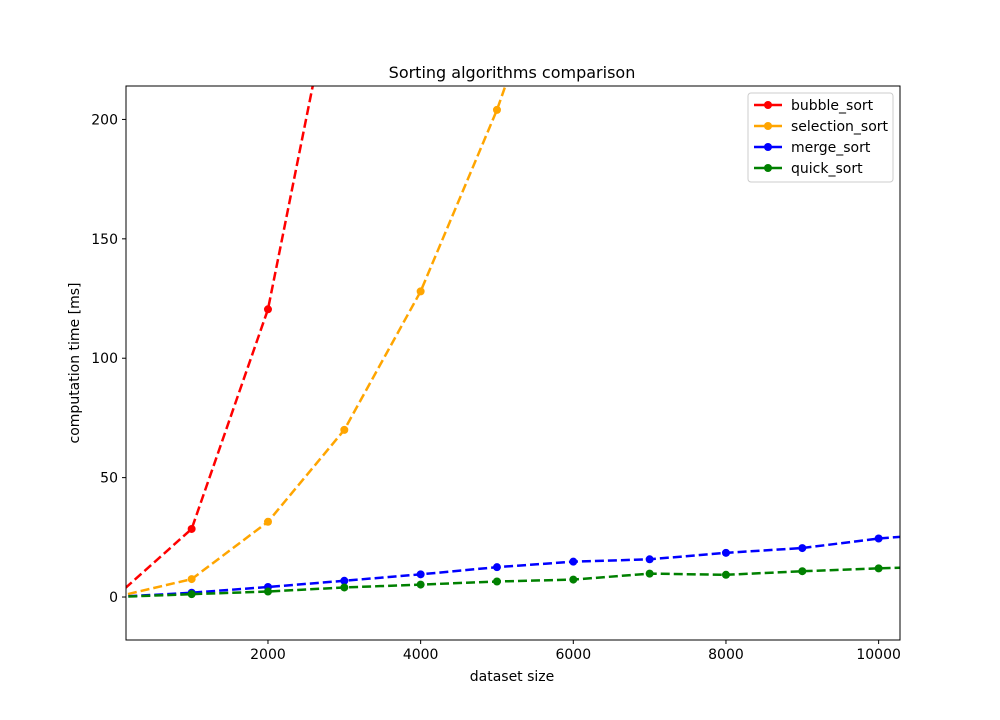  I want to click on y-tick-label: 150, so click(104, 240).